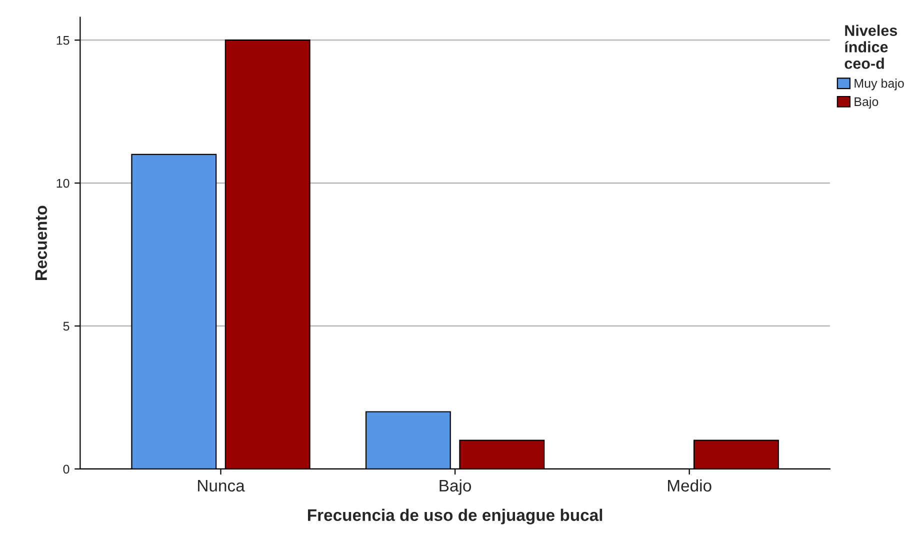 Image resolution: width=911 pixels, height=539 pixels. Describe the element at coordinates (871, 46) in the screenshot. I see `legend-title: Niveles índice ceo-d` at that location.